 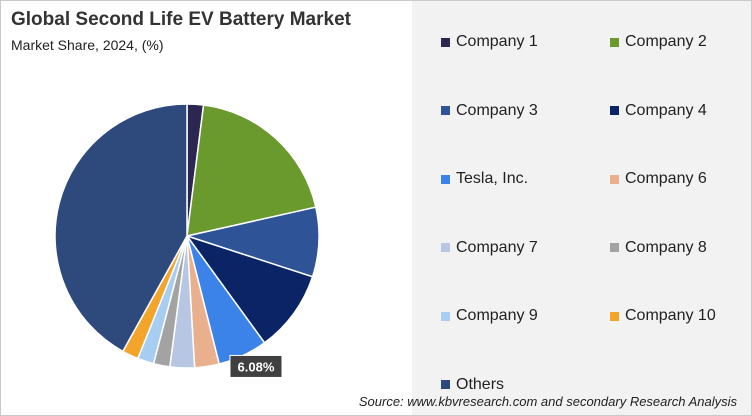 What do you see at coordinates (670, 315) in the screenshot?
I see `legend-label: Company 10` at bounding box center [670, 315].